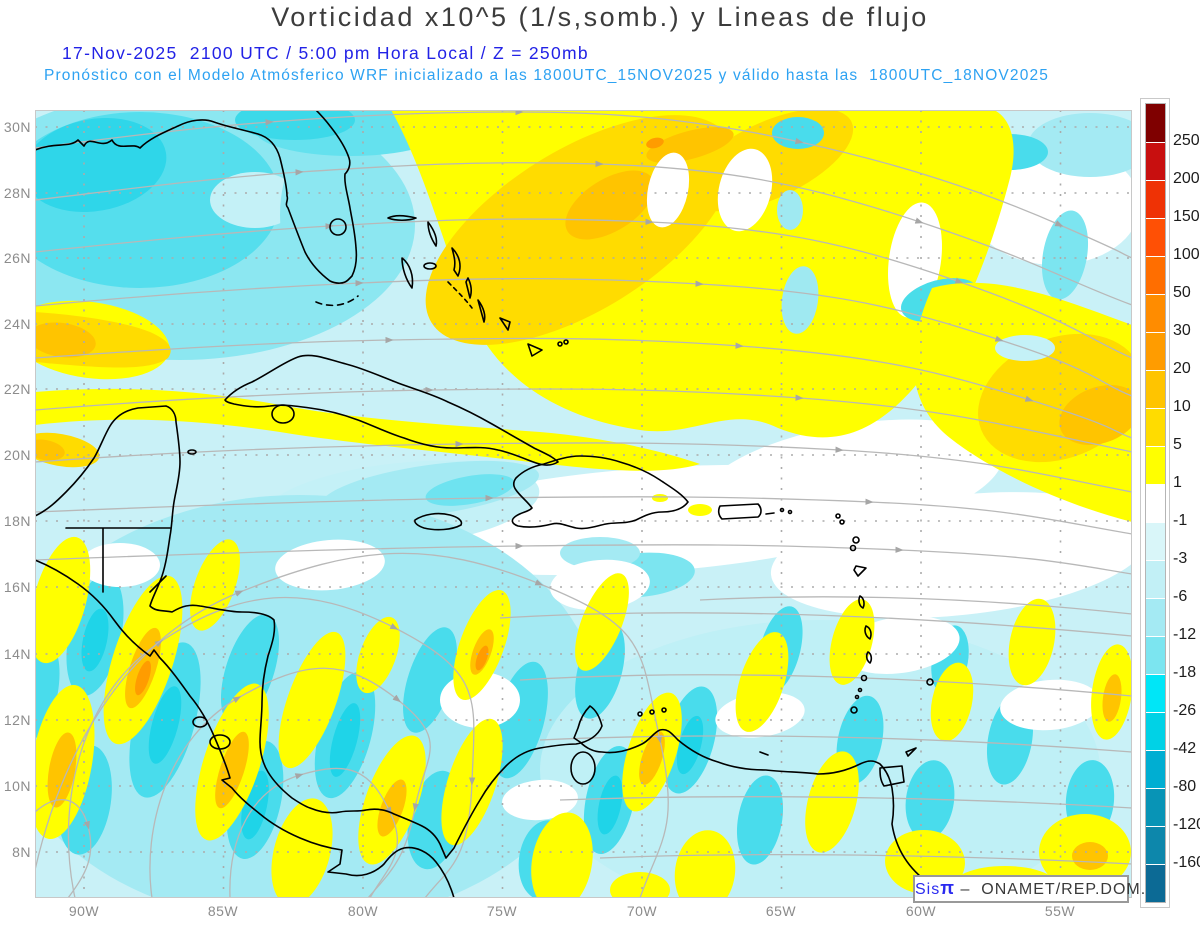 The width and height of the screenshot is (1200, 927). I want to click on colorbar-label: 100, so click(1186, 254).